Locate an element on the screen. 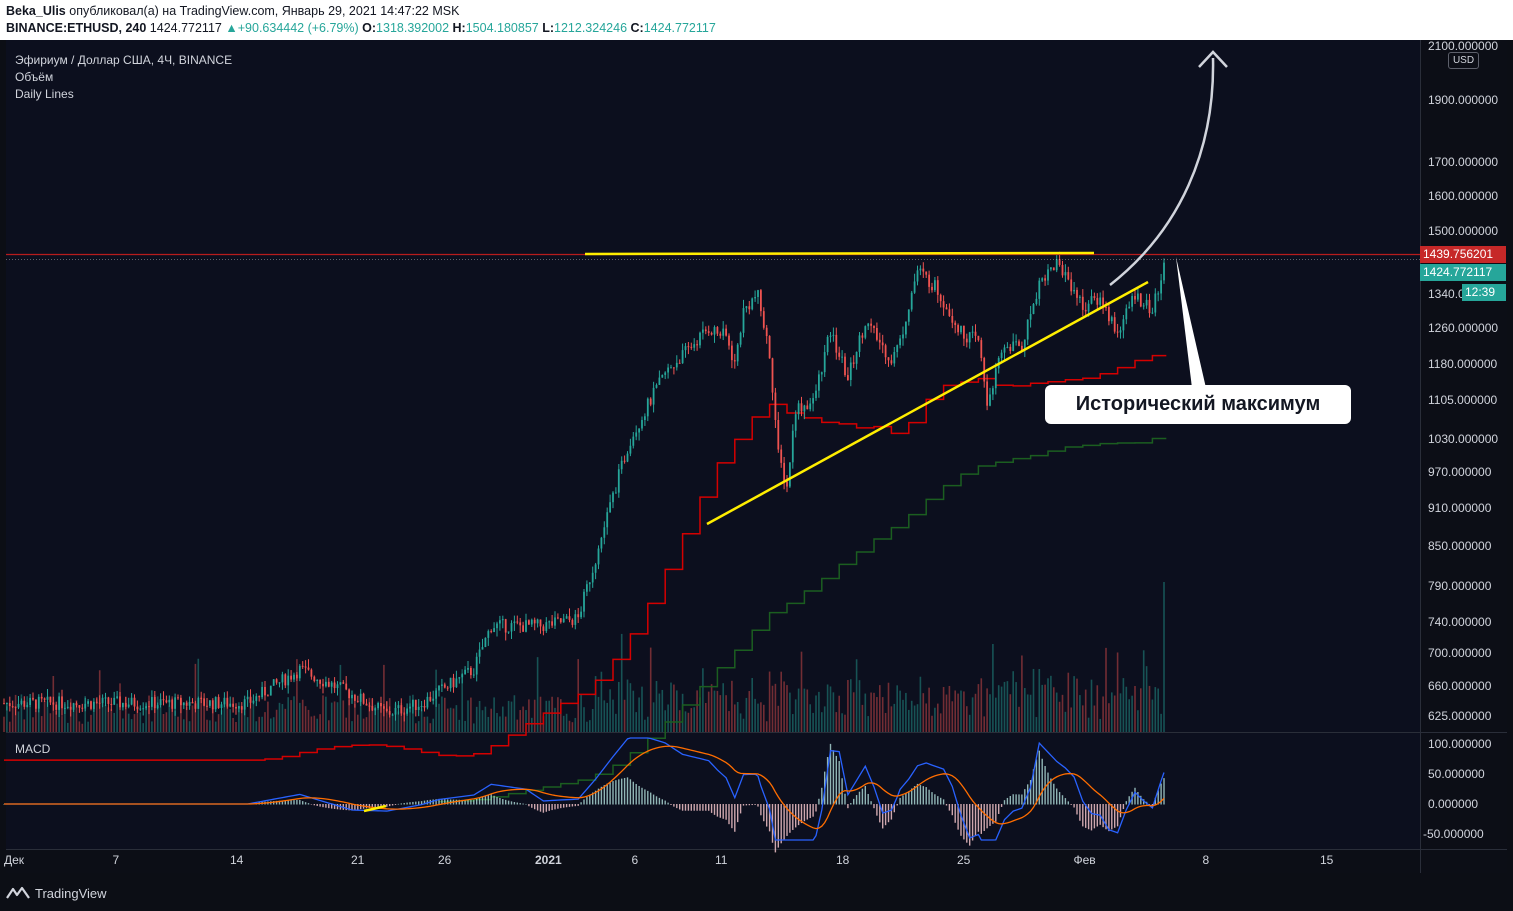  breakout-arrow is located at coordinates (1162, 171).